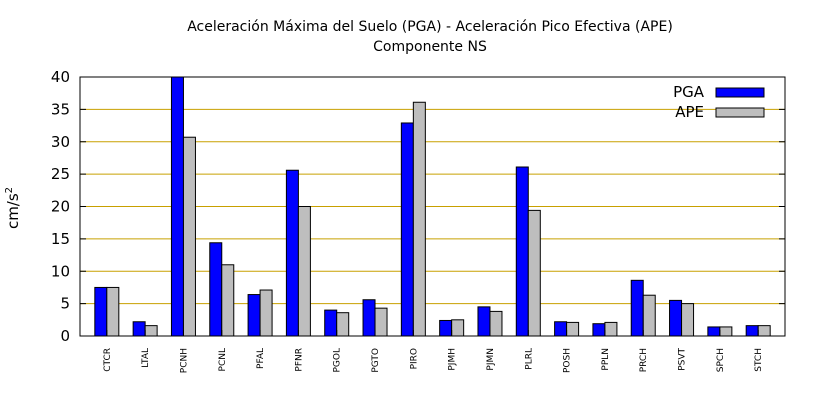  I want to click on y-tick-label: 5, so click(65, 304).